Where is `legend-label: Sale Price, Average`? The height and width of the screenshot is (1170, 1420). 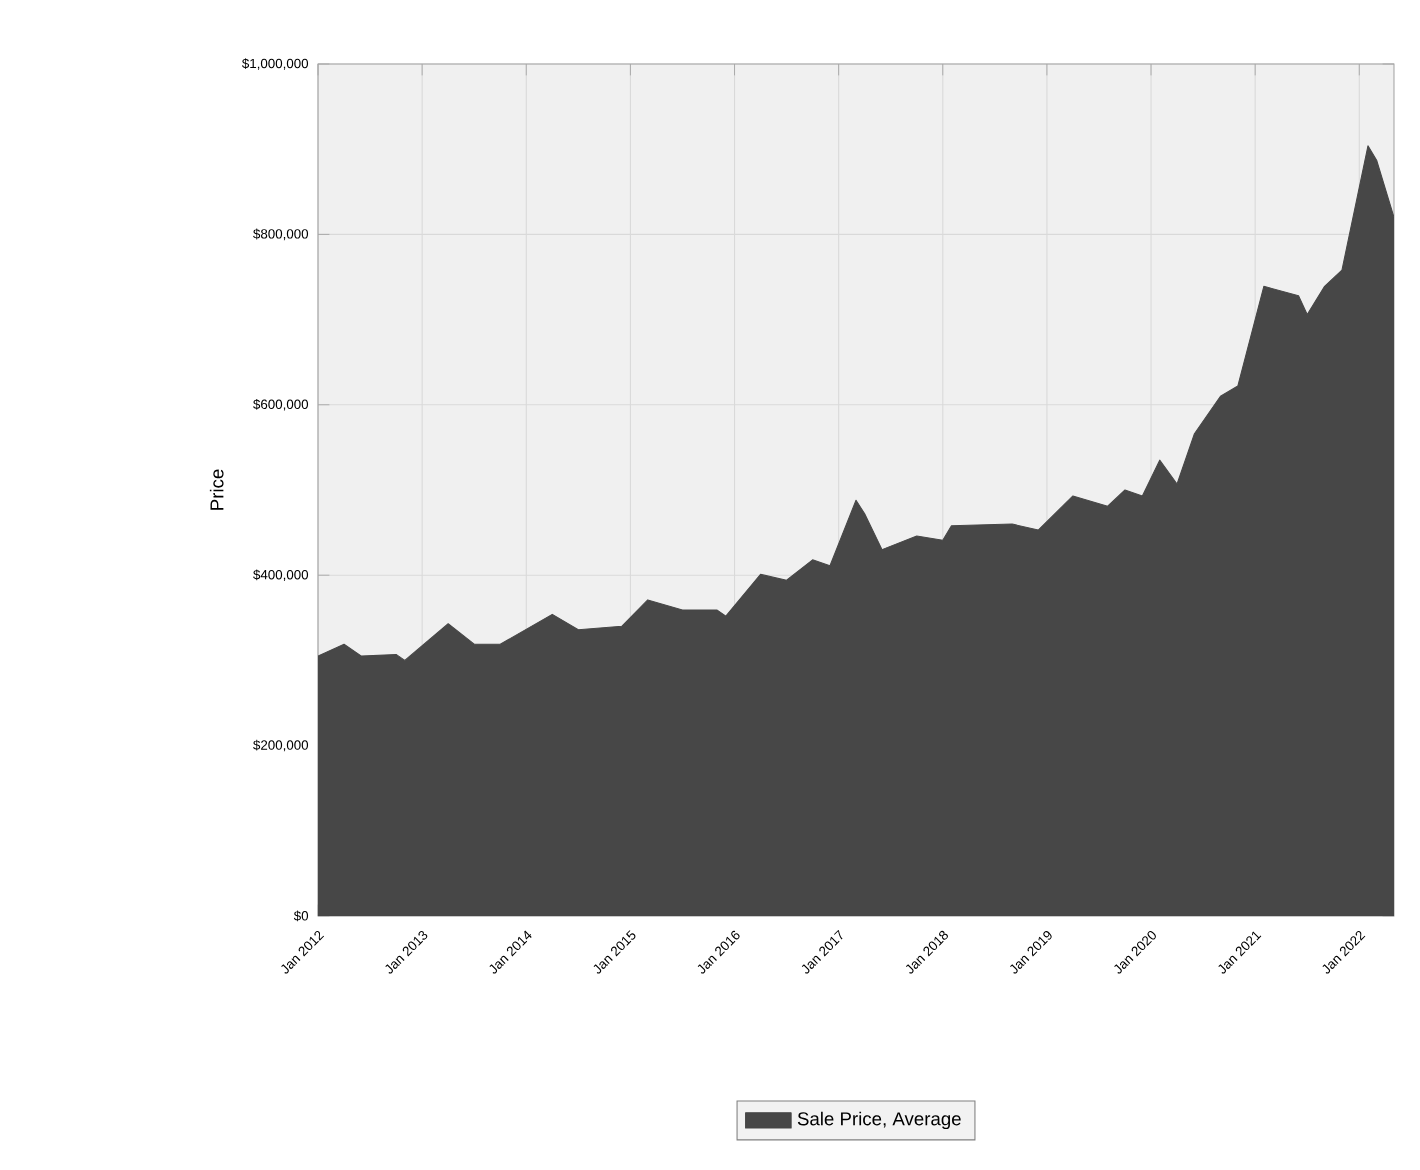 legend-label: Sale Price, Average is located at coordinates (879, 1120).